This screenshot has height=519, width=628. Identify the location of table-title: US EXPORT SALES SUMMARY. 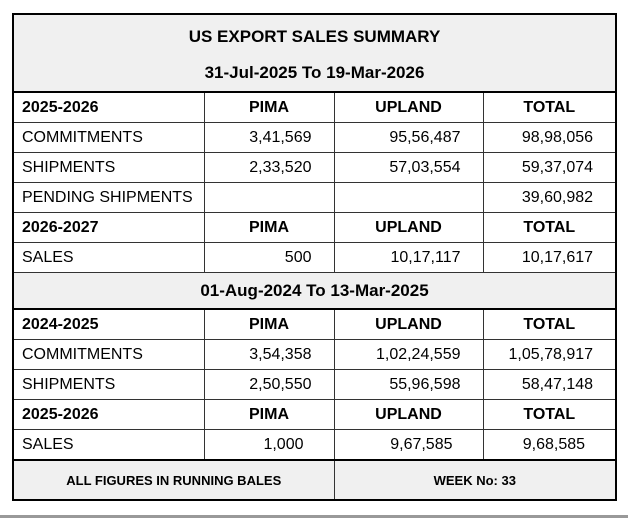
(315, 34).